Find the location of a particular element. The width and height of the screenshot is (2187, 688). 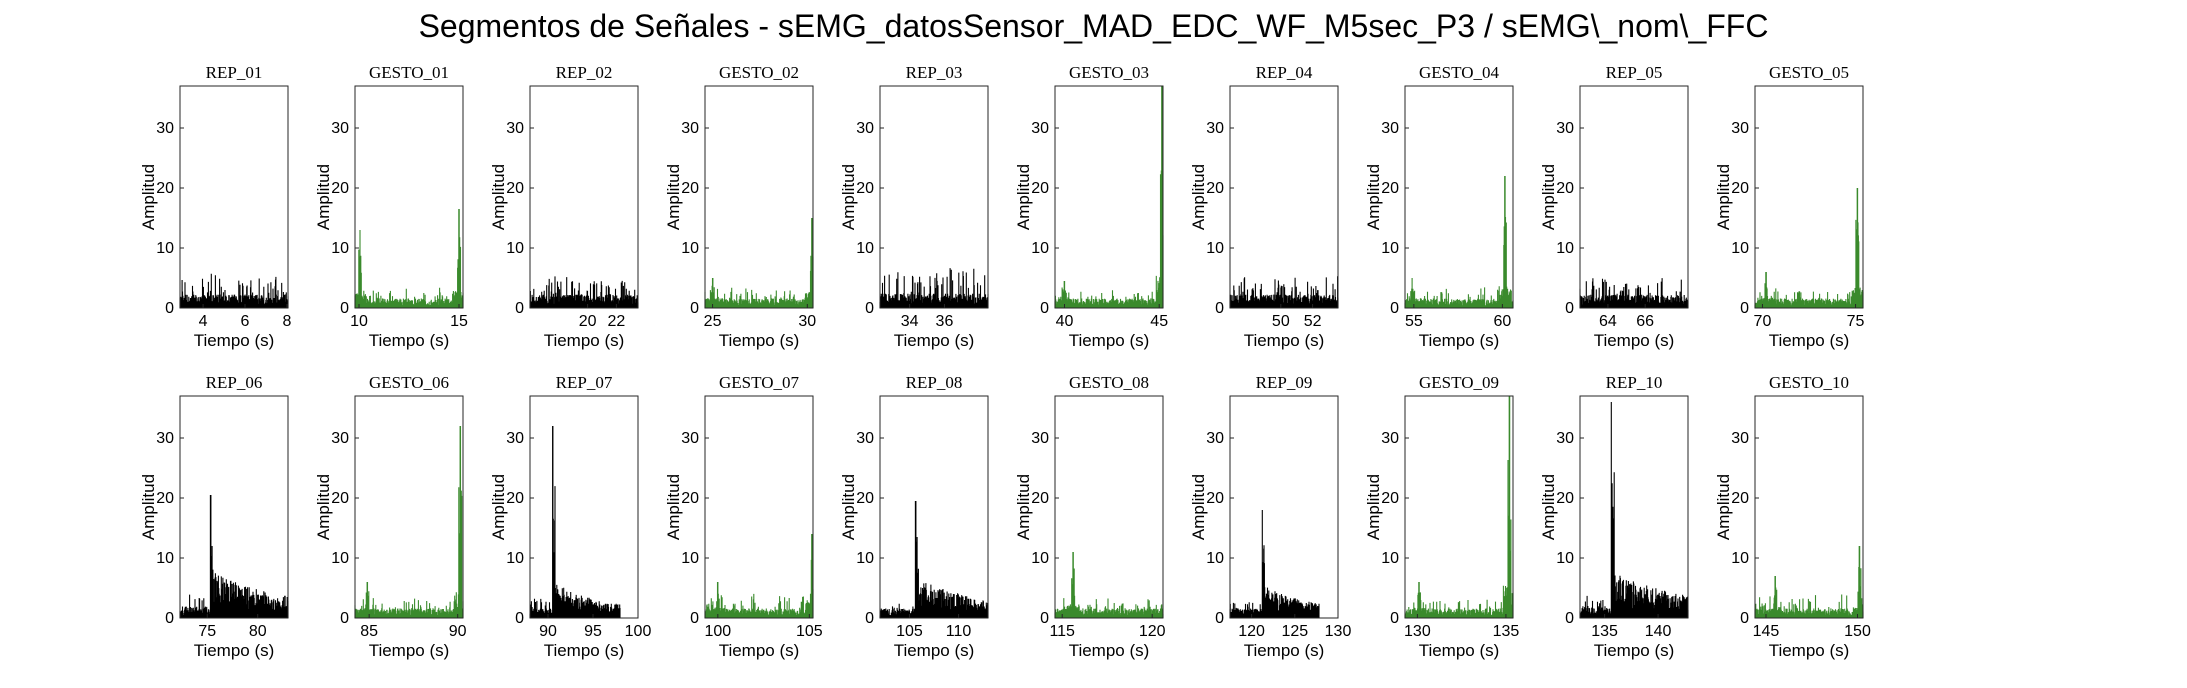

x-tick-label: 10 is located at coordinates (359, 321).